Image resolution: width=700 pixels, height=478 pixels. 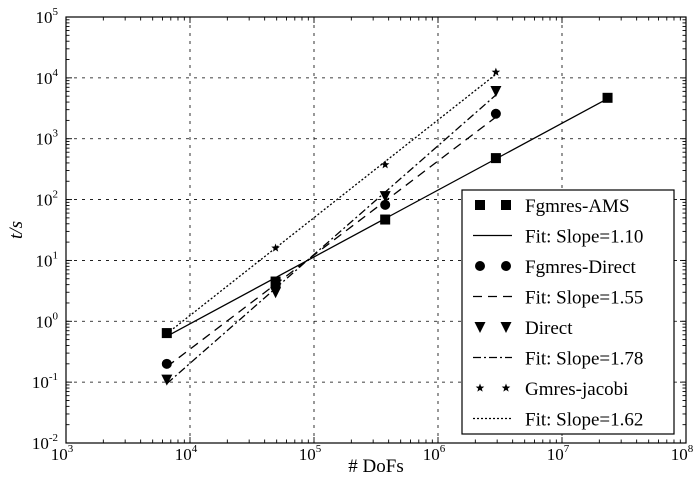 What do you see at coordinates (375, 466) in the screenshot?
I see `x-axis-label: # DoFs` at bounding box center [375, 466].